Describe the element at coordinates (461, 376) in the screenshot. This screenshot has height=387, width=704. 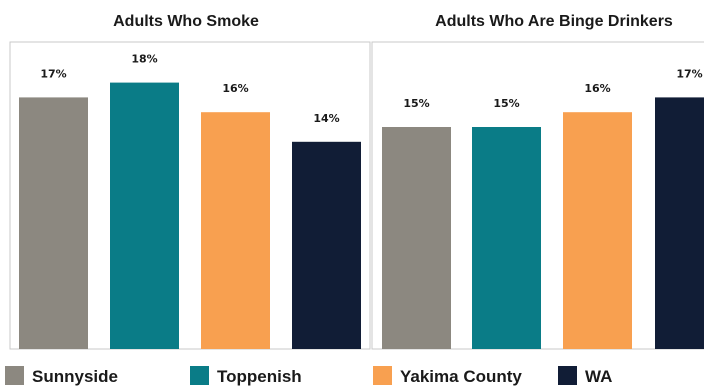
I see `legend-label-2: Yakima County` at that location.